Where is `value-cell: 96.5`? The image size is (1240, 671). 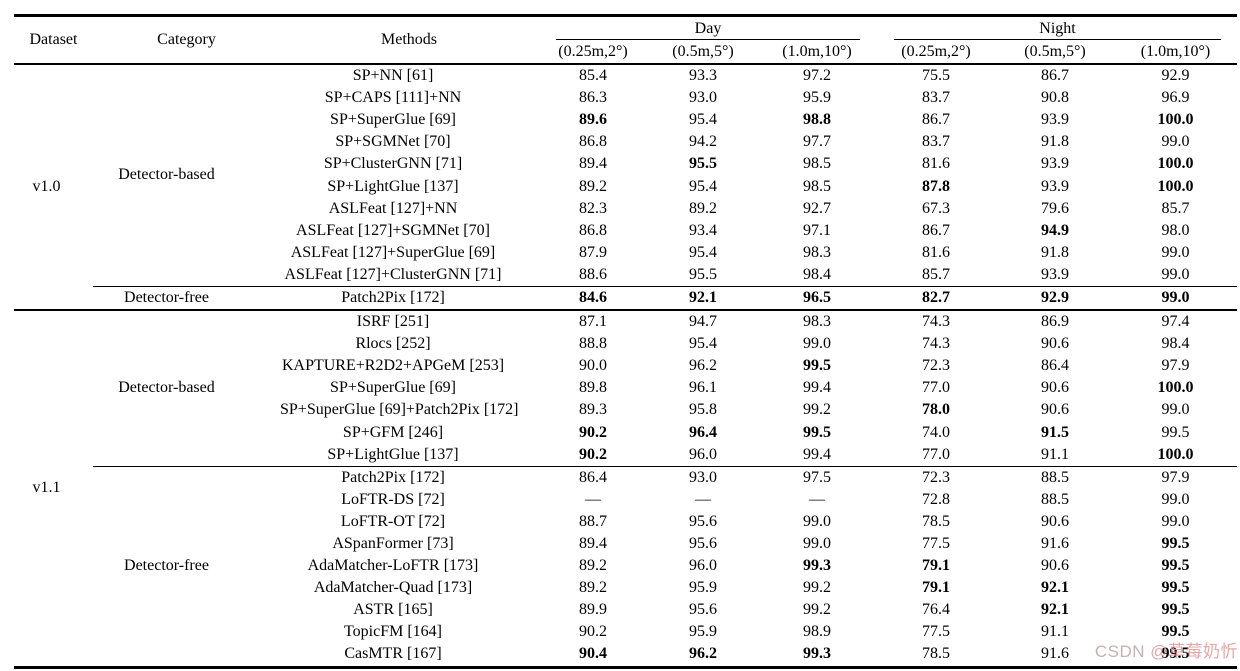 value-cell: 96.5 is located at coordinates (817, 298).